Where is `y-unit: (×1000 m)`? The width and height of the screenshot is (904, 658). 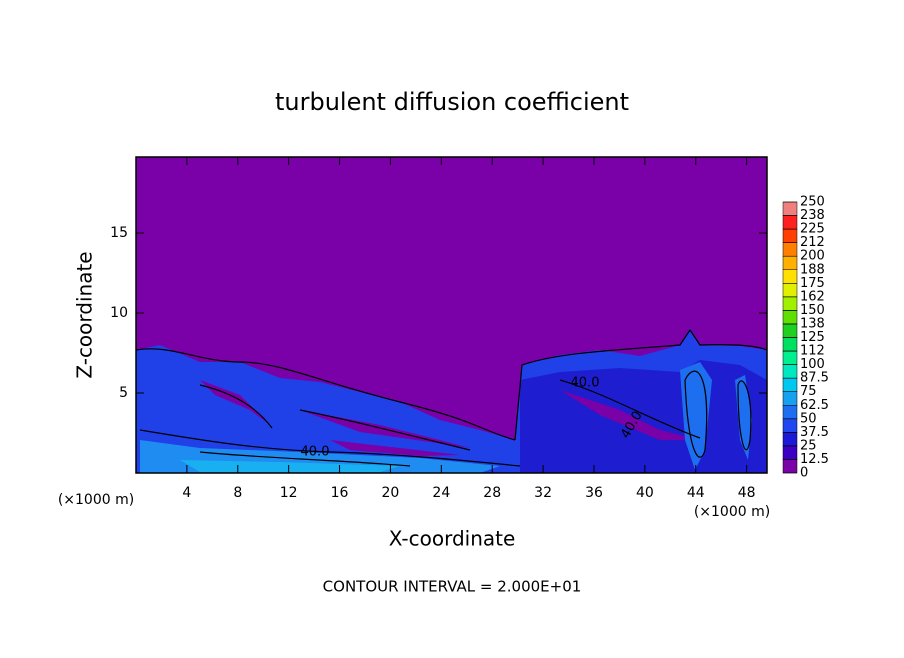
y-unit: (×1000 m) is located at coordinates (96, 500).